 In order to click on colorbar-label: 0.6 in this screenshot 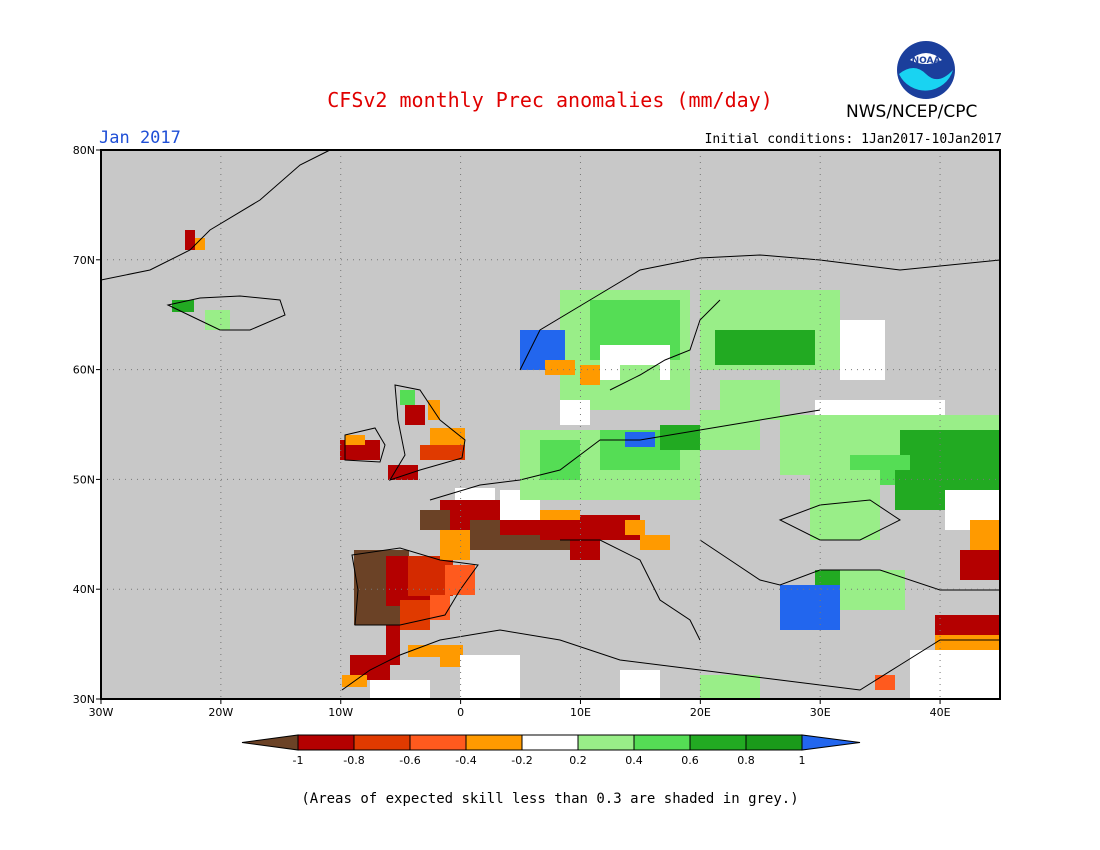, I will do `click(690, 760)`.